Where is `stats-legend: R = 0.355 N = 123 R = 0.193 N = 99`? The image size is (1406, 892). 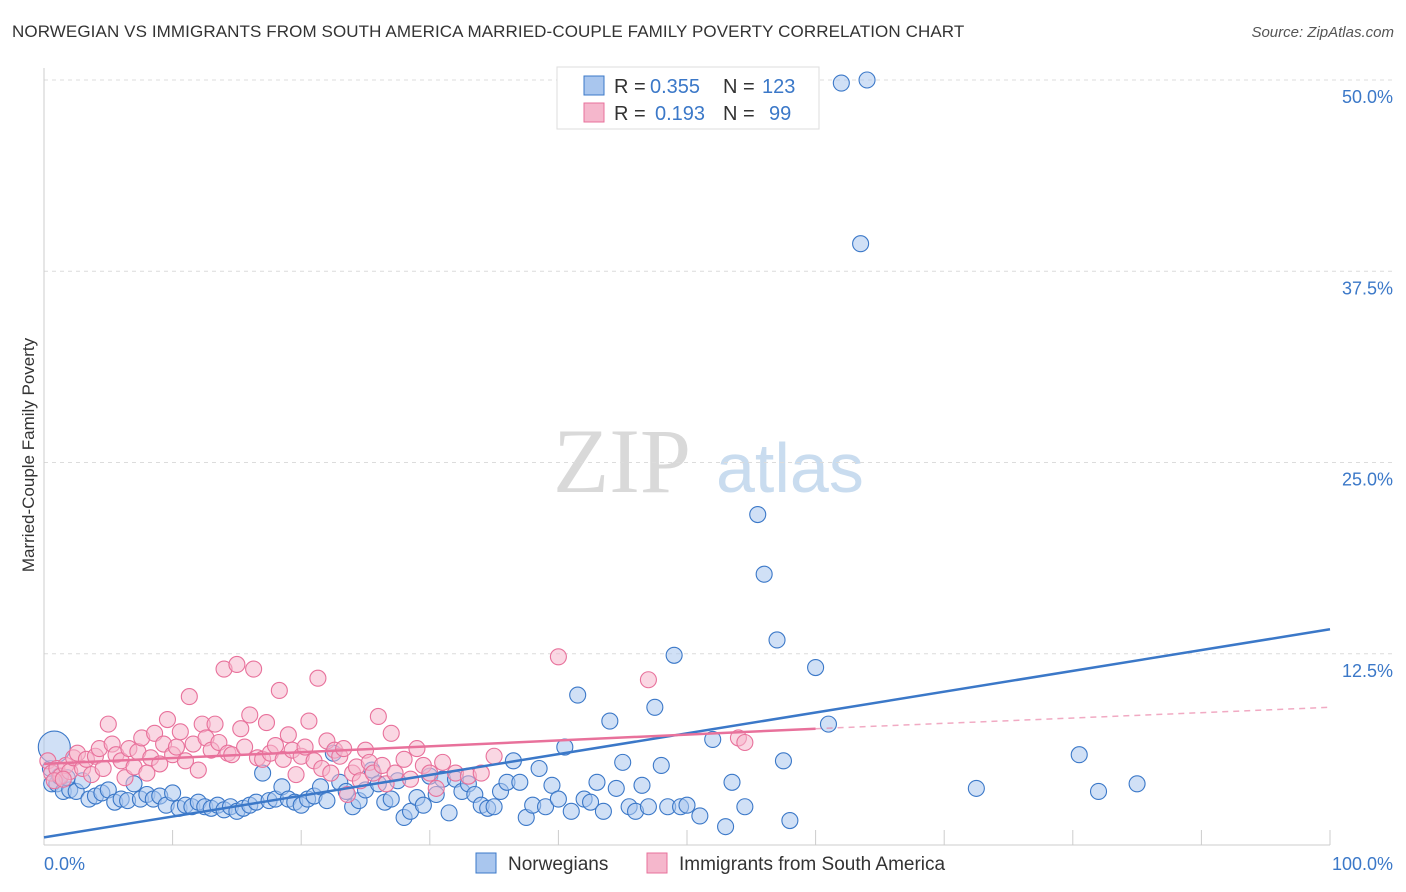
stats-legend: R = 0.355 N = 123 R = 0.193 N = 99 is located at coordinates (688, 98).